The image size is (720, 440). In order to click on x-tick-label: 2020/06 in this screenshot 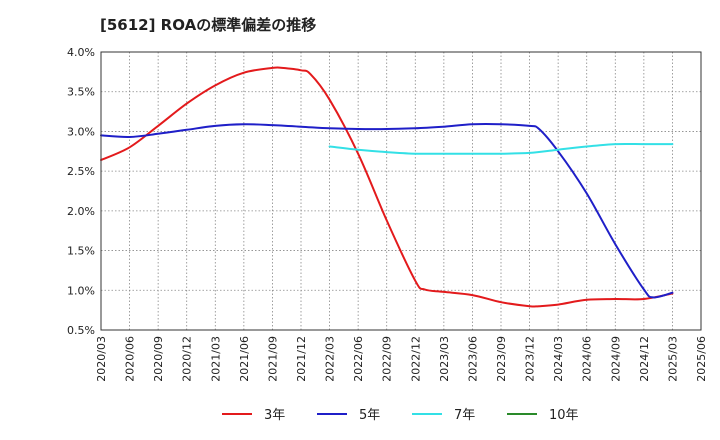, I will do `click(130, 359)`.